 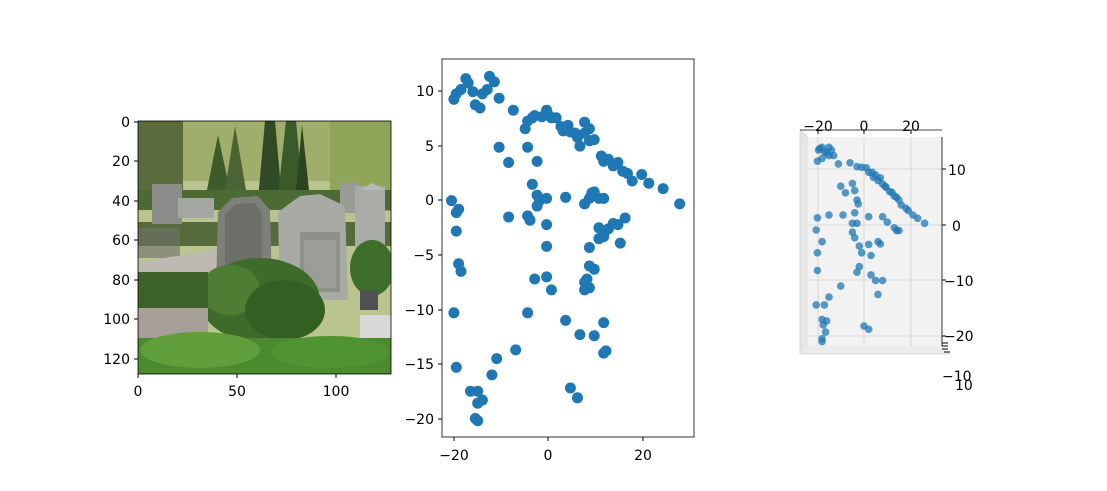 I want to click on image-y-tick-label: 40, so click(x=121, y=202).